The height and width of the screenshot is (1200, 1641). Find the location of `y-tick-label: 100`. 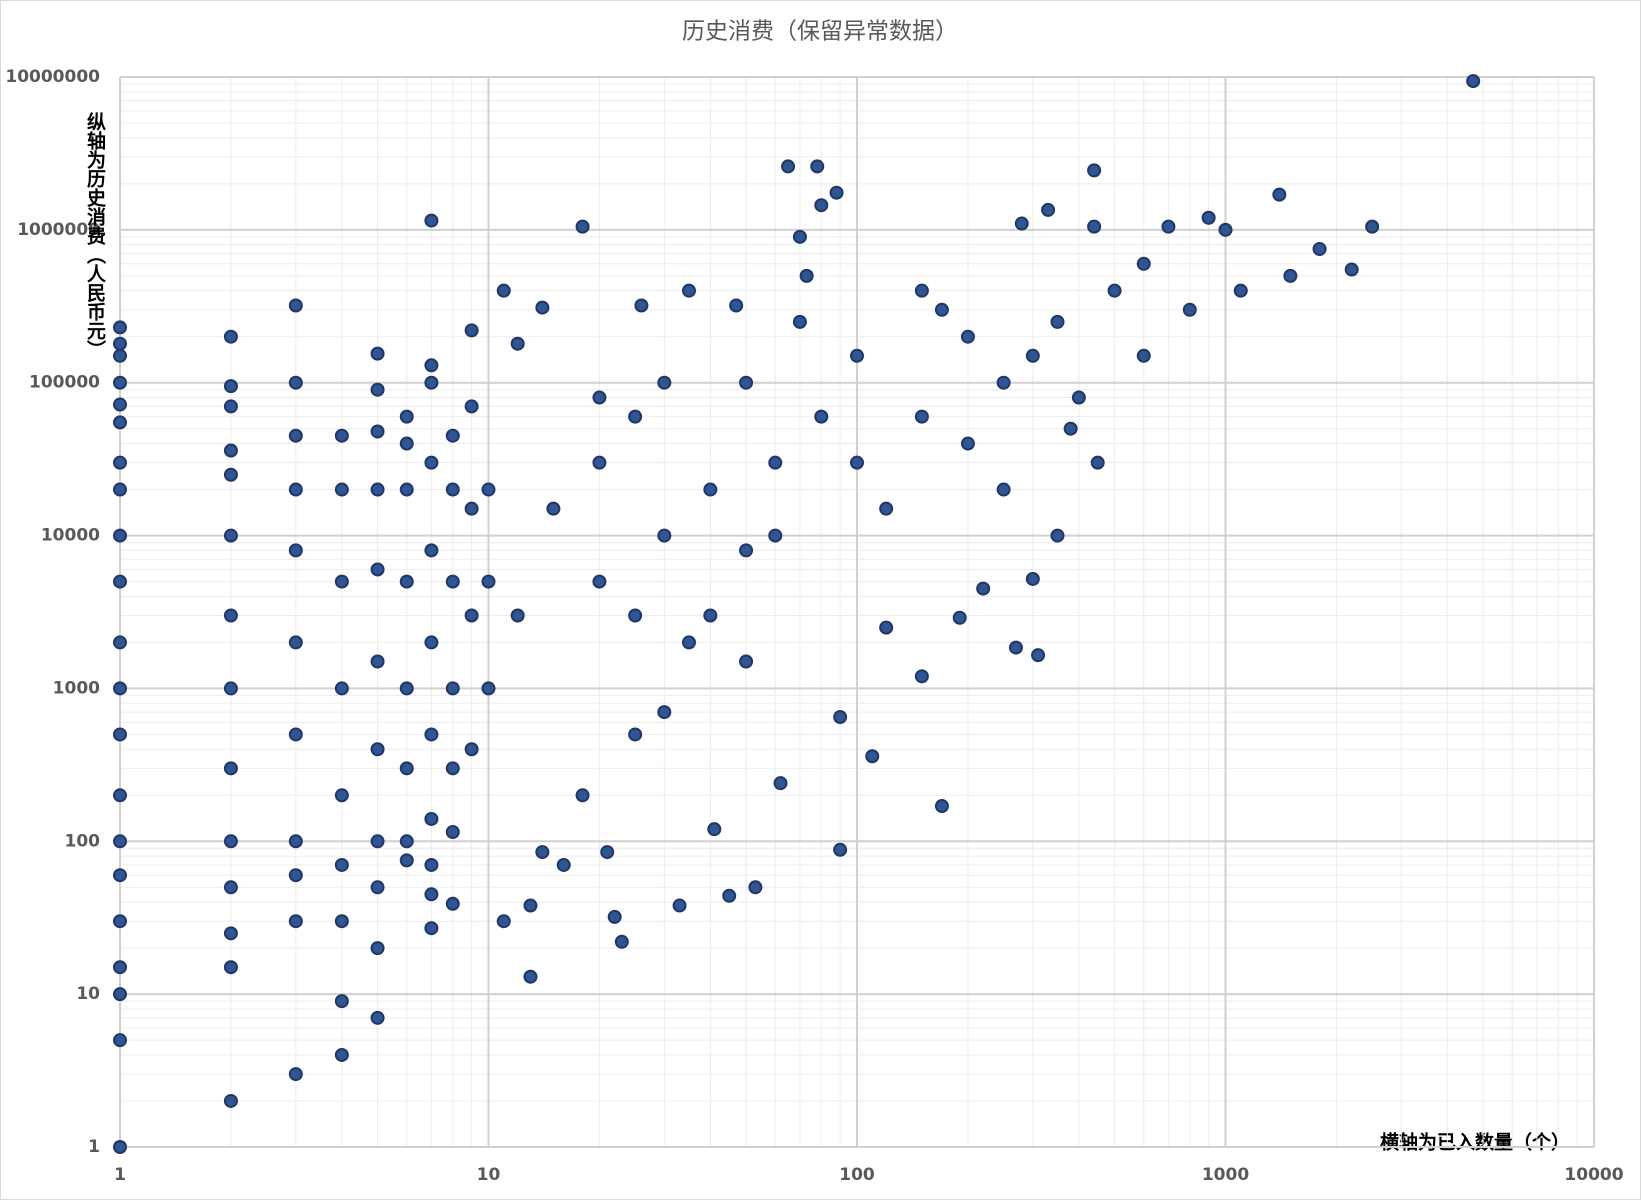

y-tick-label: 100 is located at coordinates (83, 841).